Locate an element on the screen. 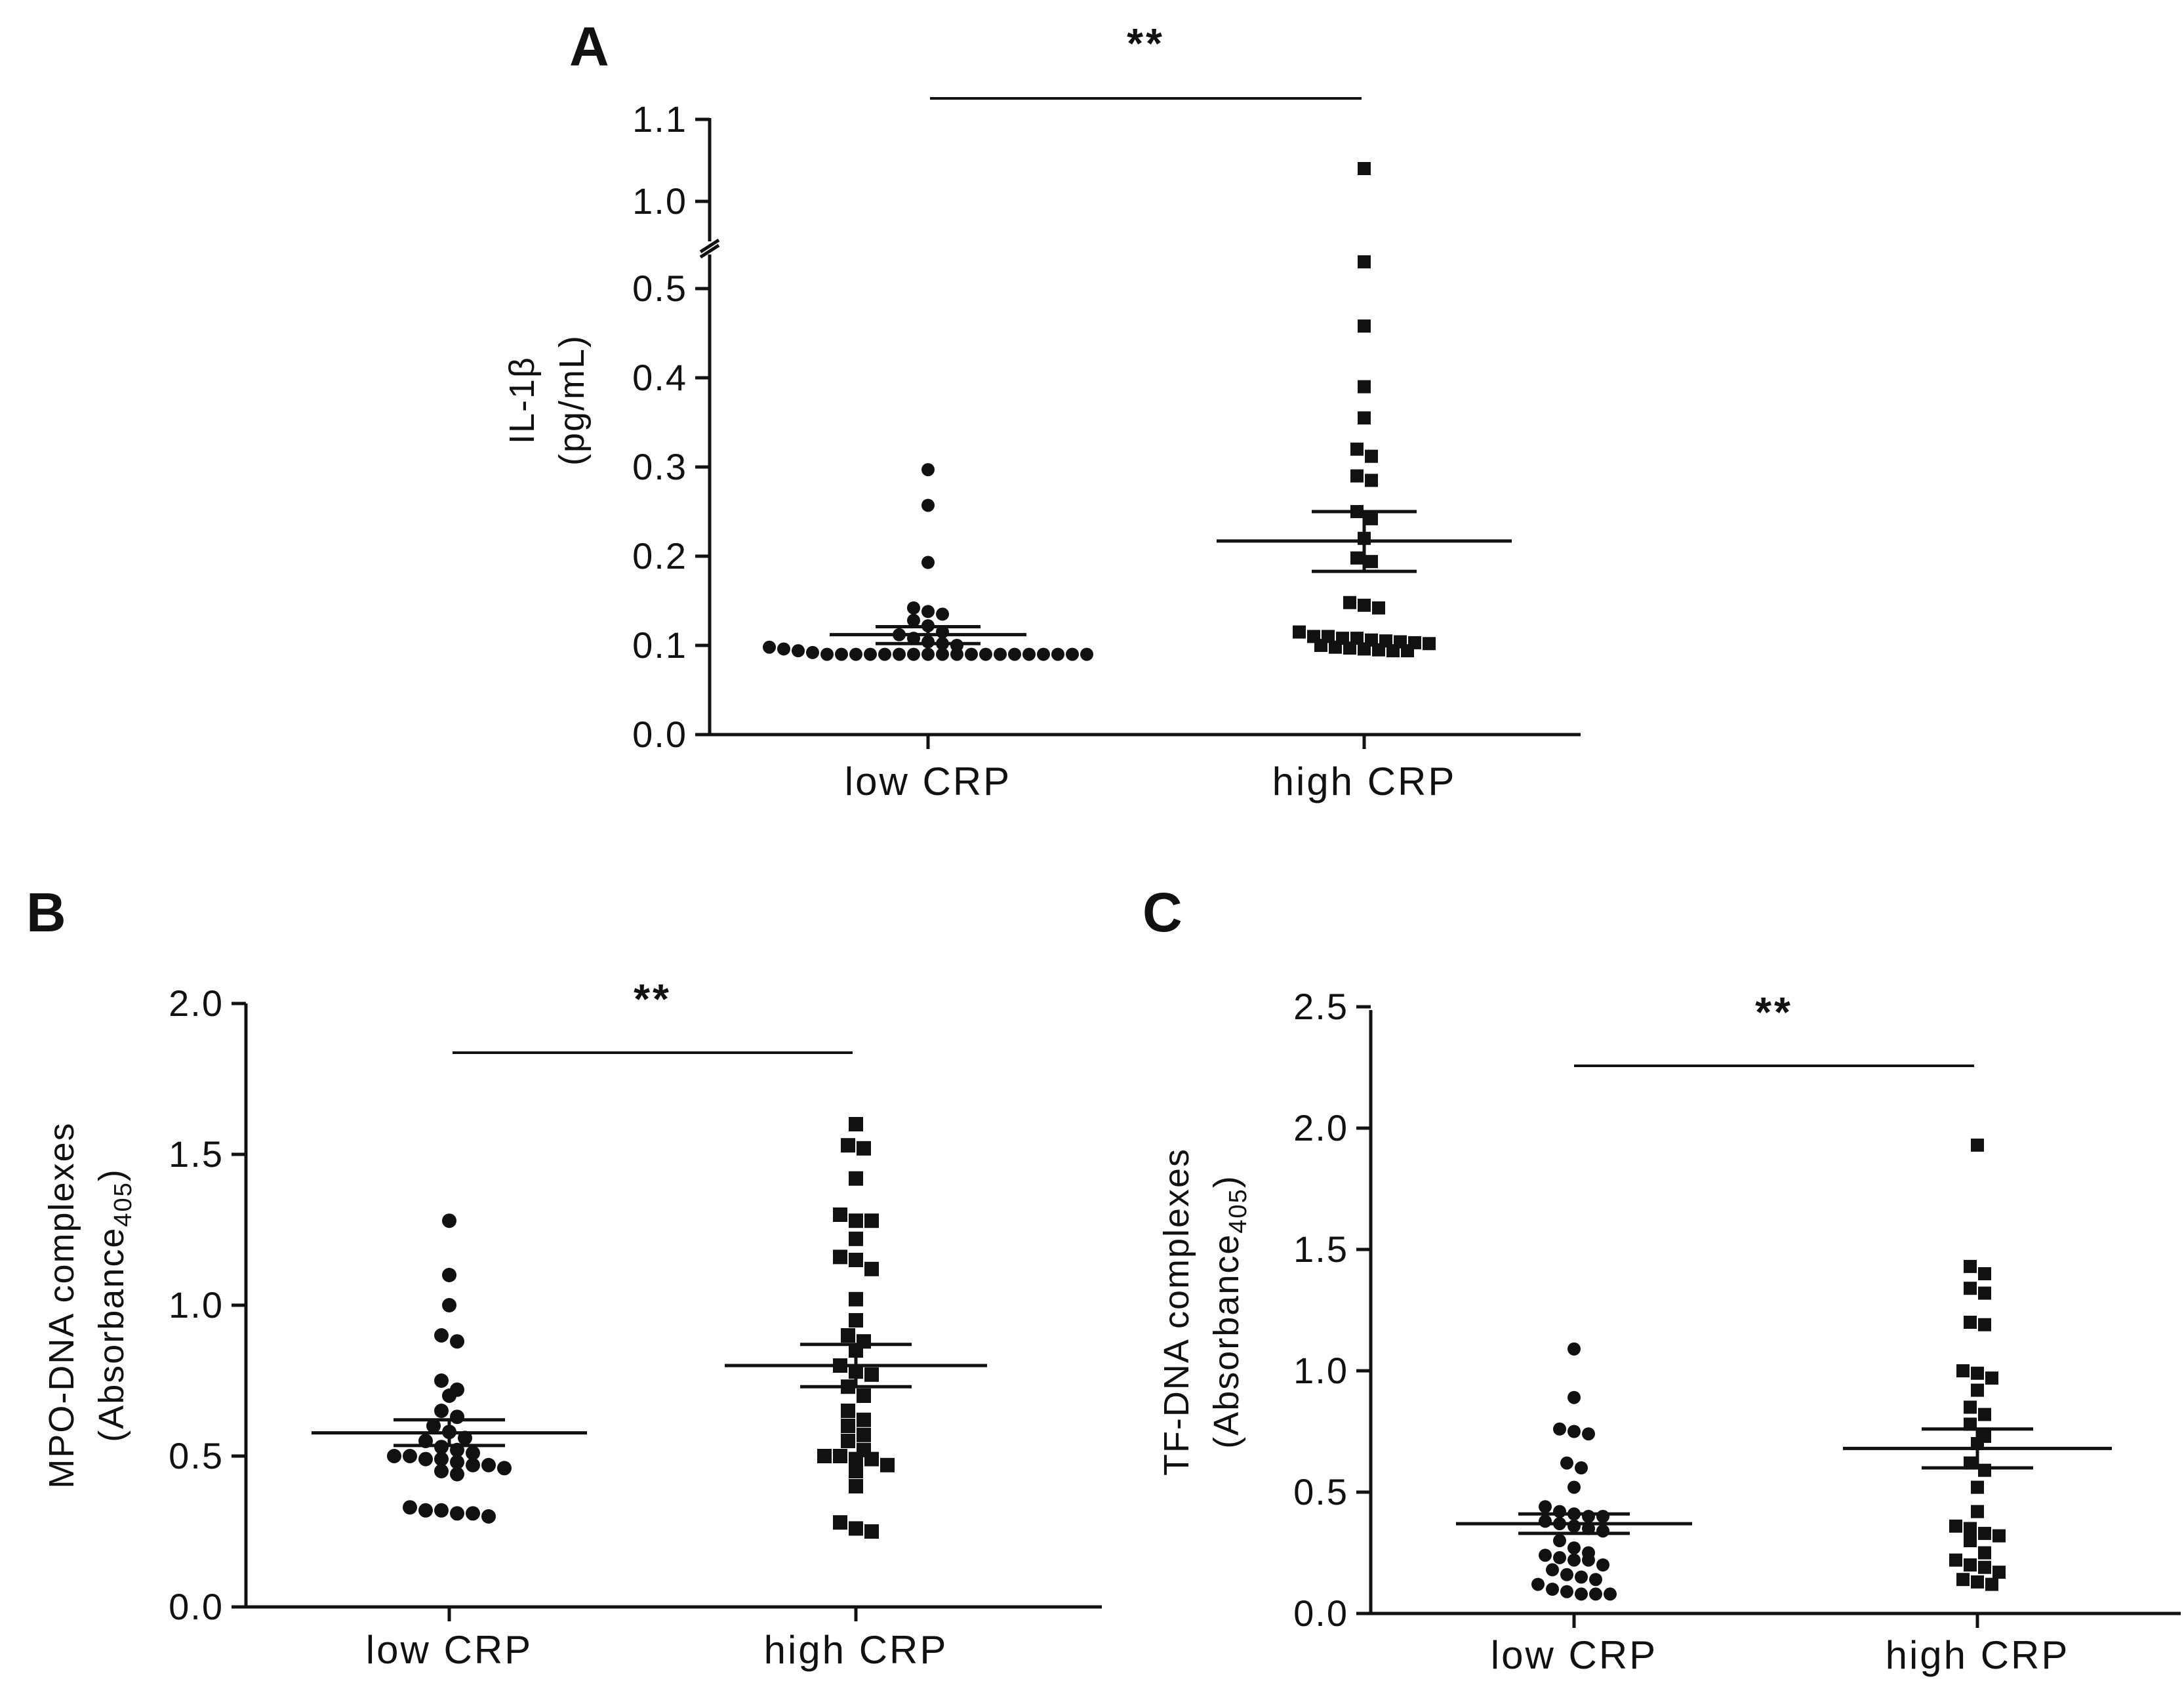 The width and height of the screenshot is (2184, 1683). panel-c-y-axis-title-line-2: (Absorbance405) is located at coordinates (1229, 1312).